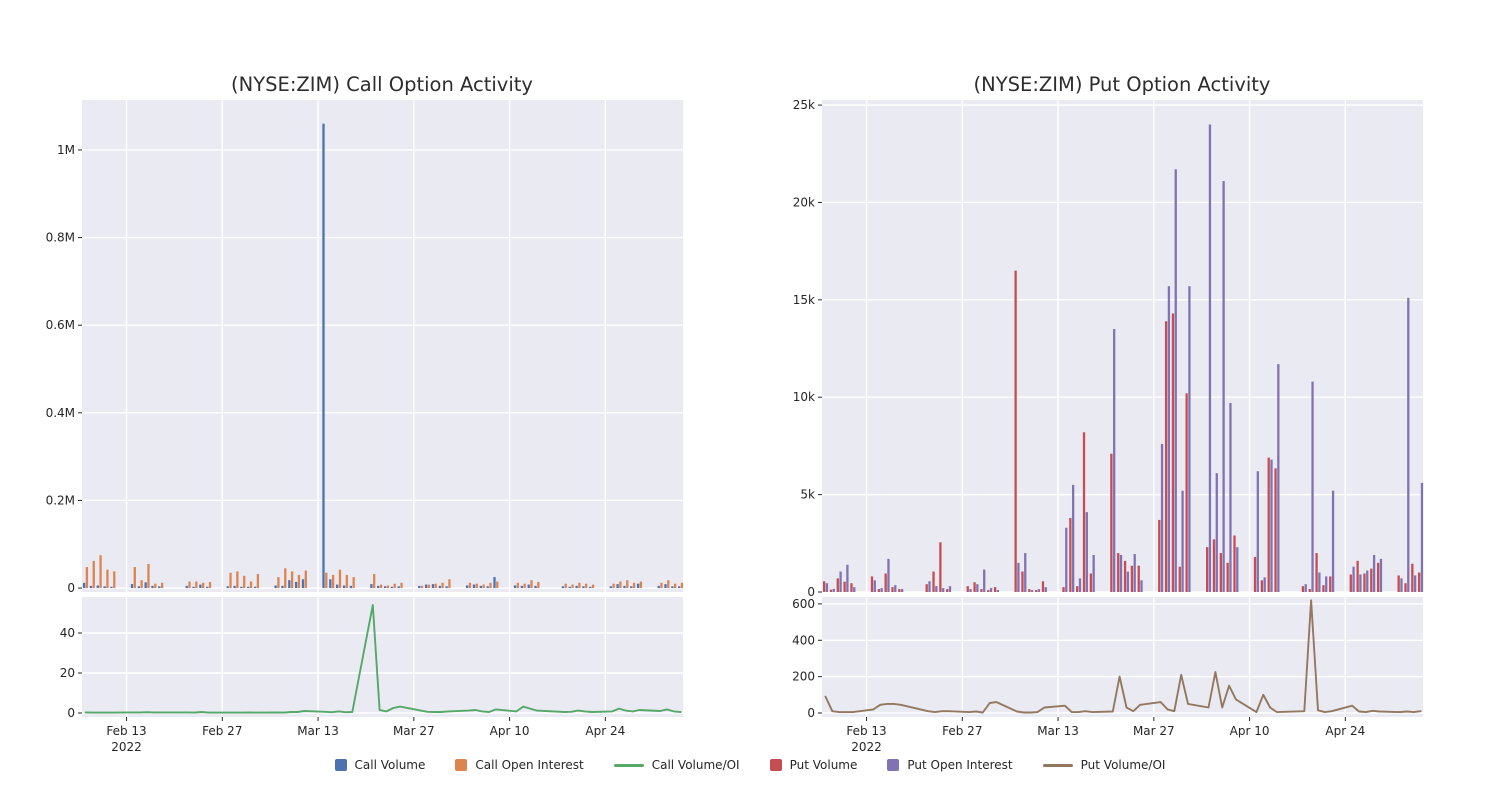 The width and height of the screenshot is (1500, 800). Describe the element at coordinates (1345, 731) in the screenshot. I see `x-axis-label: Apr 24` at that location.